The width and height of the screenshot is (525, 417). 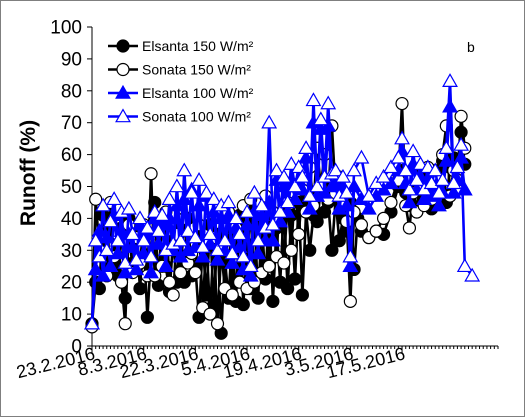 I want to click on legend-entry: Elsanta 150 W/m², so click(x=181, y=46).